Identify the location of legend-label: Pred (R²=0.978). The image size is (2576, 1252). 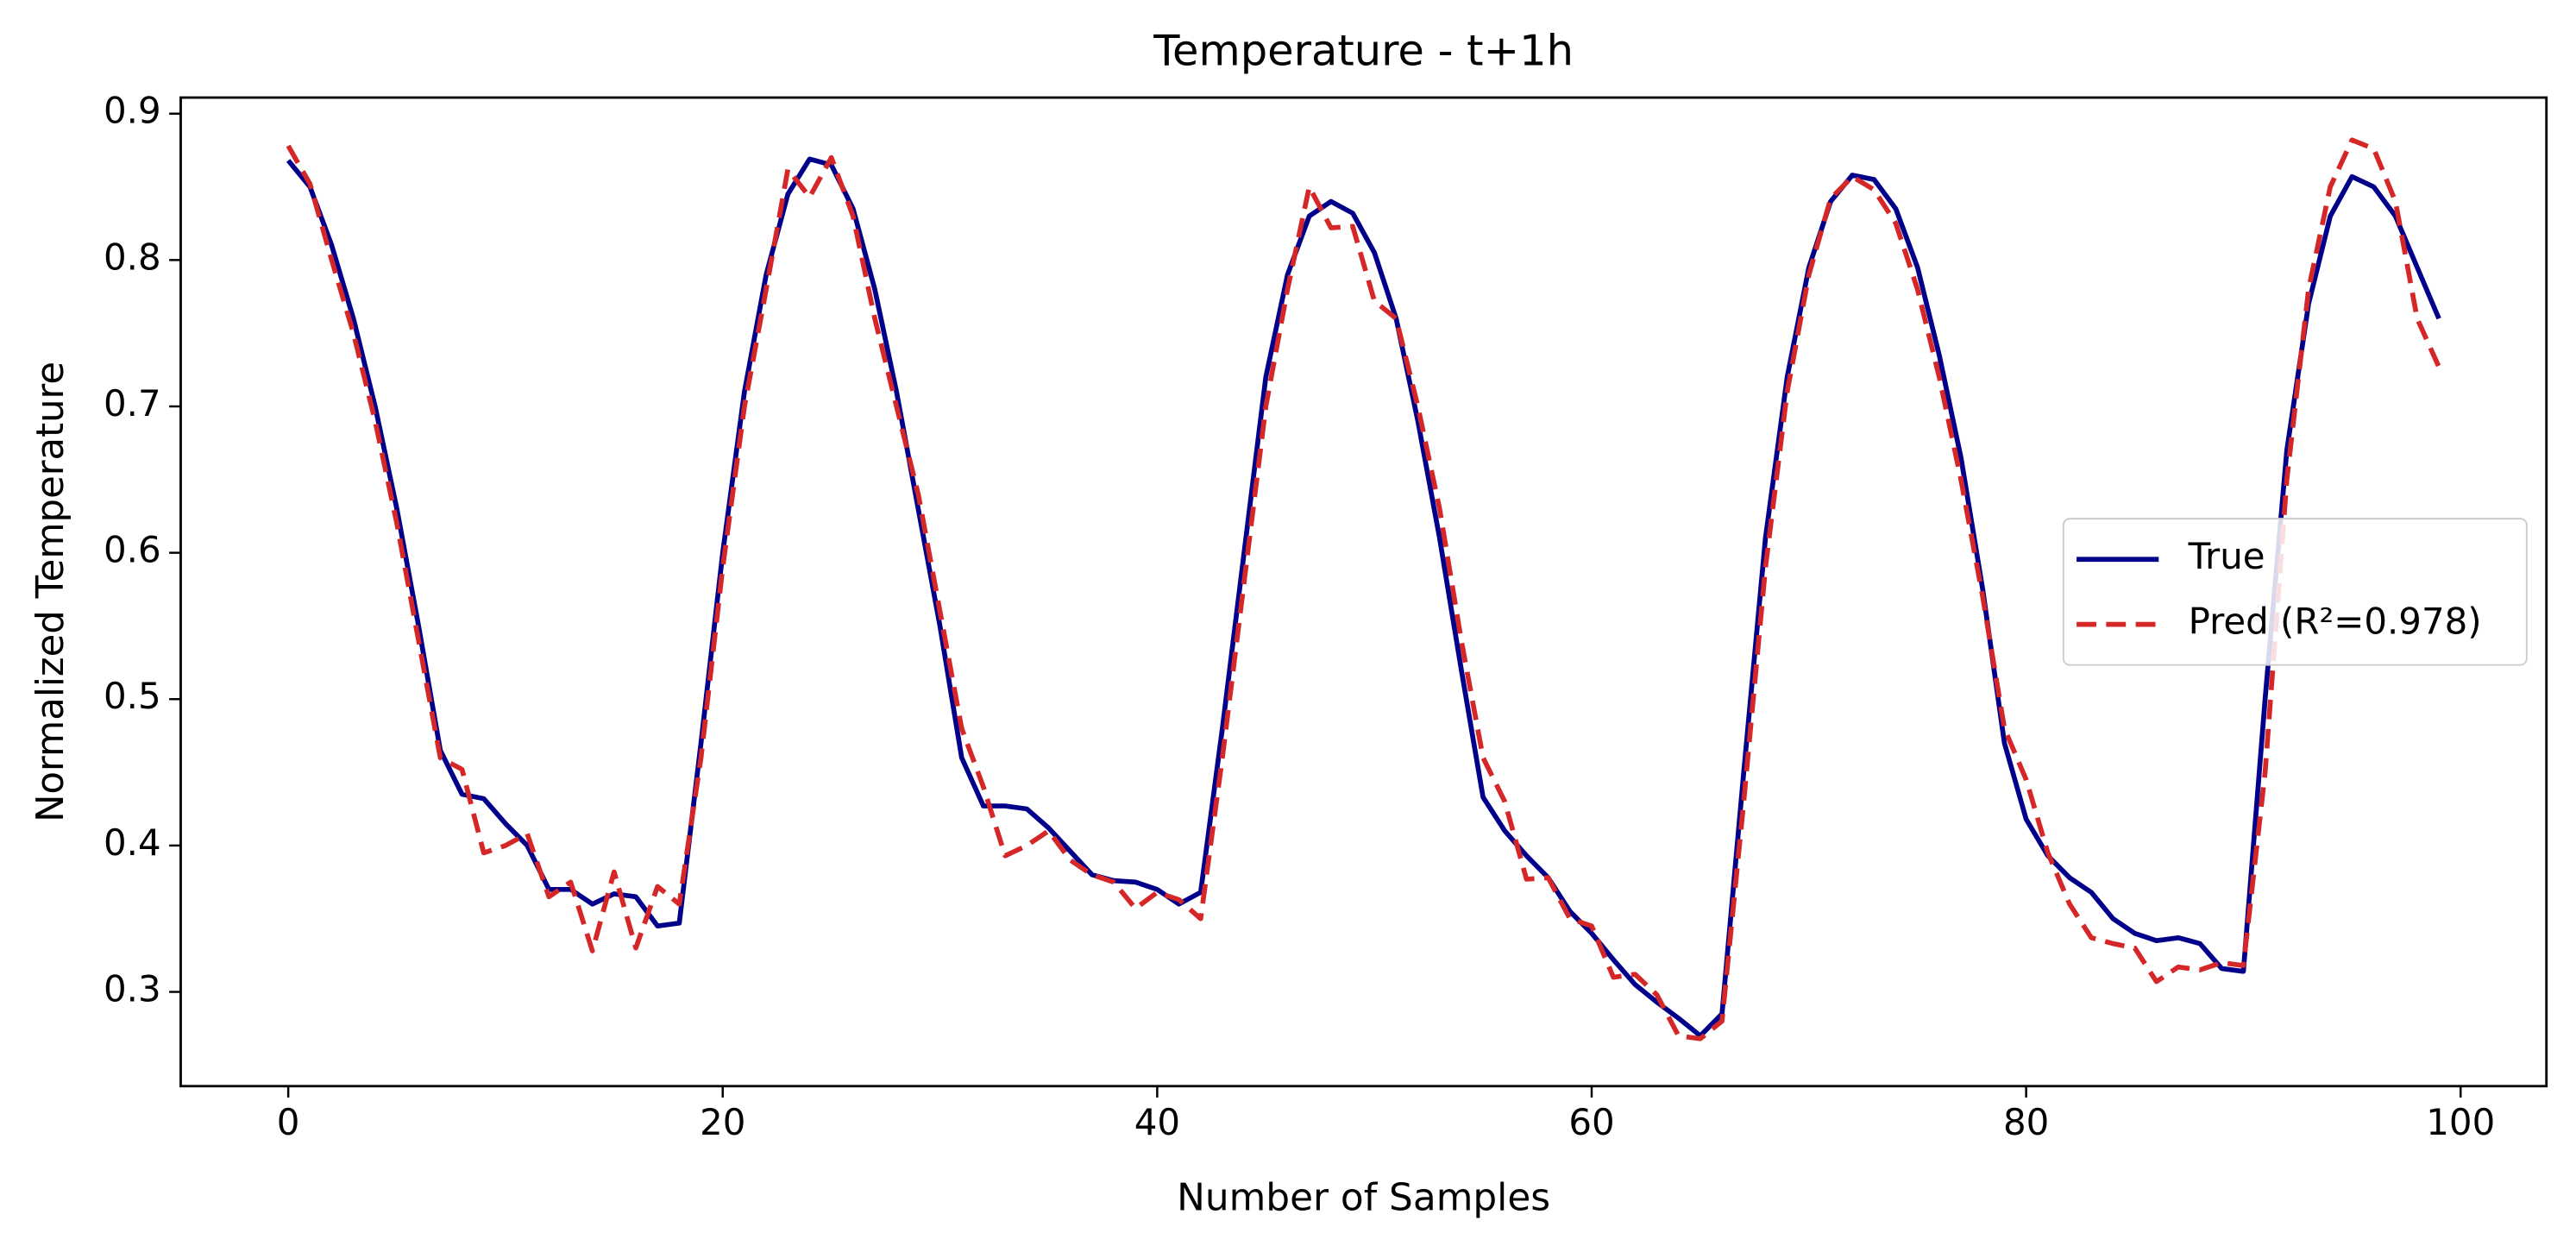
(2335, 622).